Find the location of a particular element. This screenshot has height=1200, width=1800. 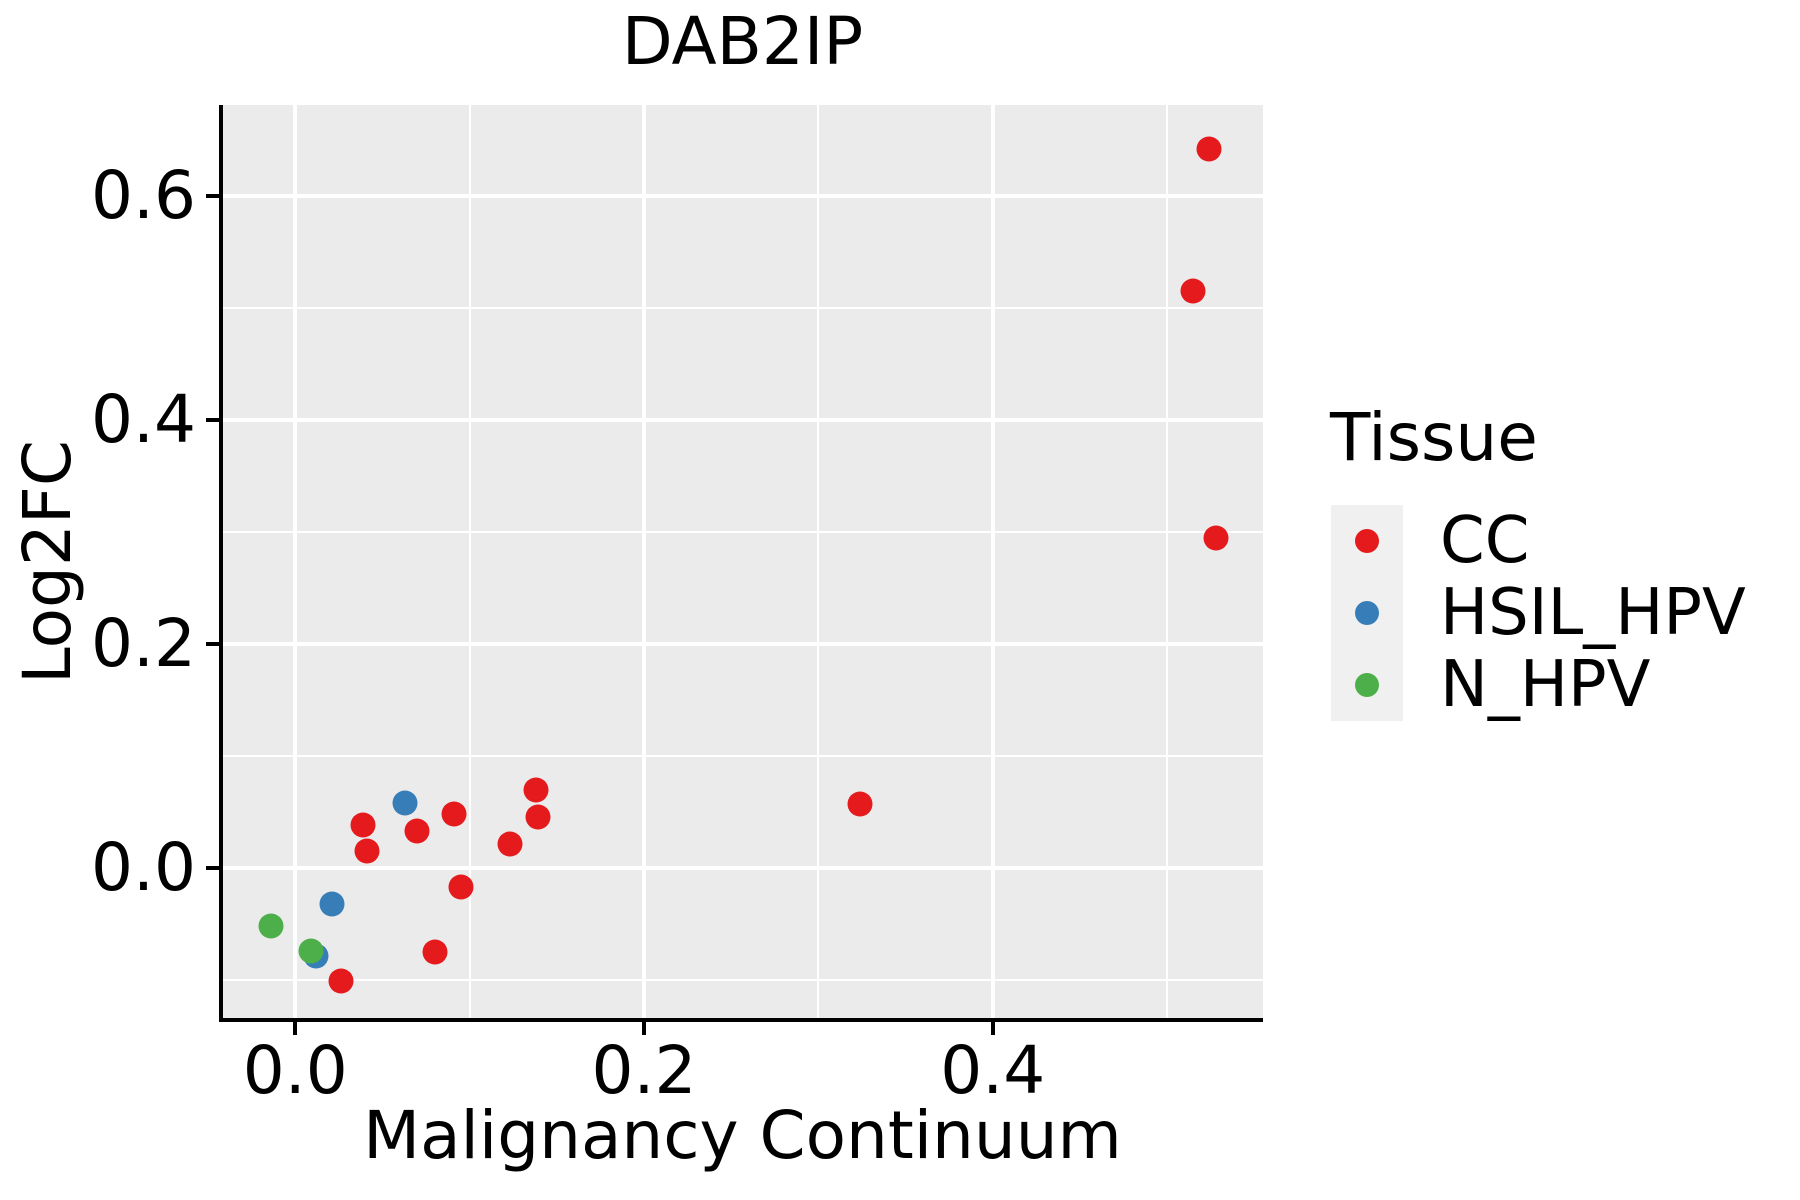

legend-entry-cc: CC is located at coordinates (1430, 541).